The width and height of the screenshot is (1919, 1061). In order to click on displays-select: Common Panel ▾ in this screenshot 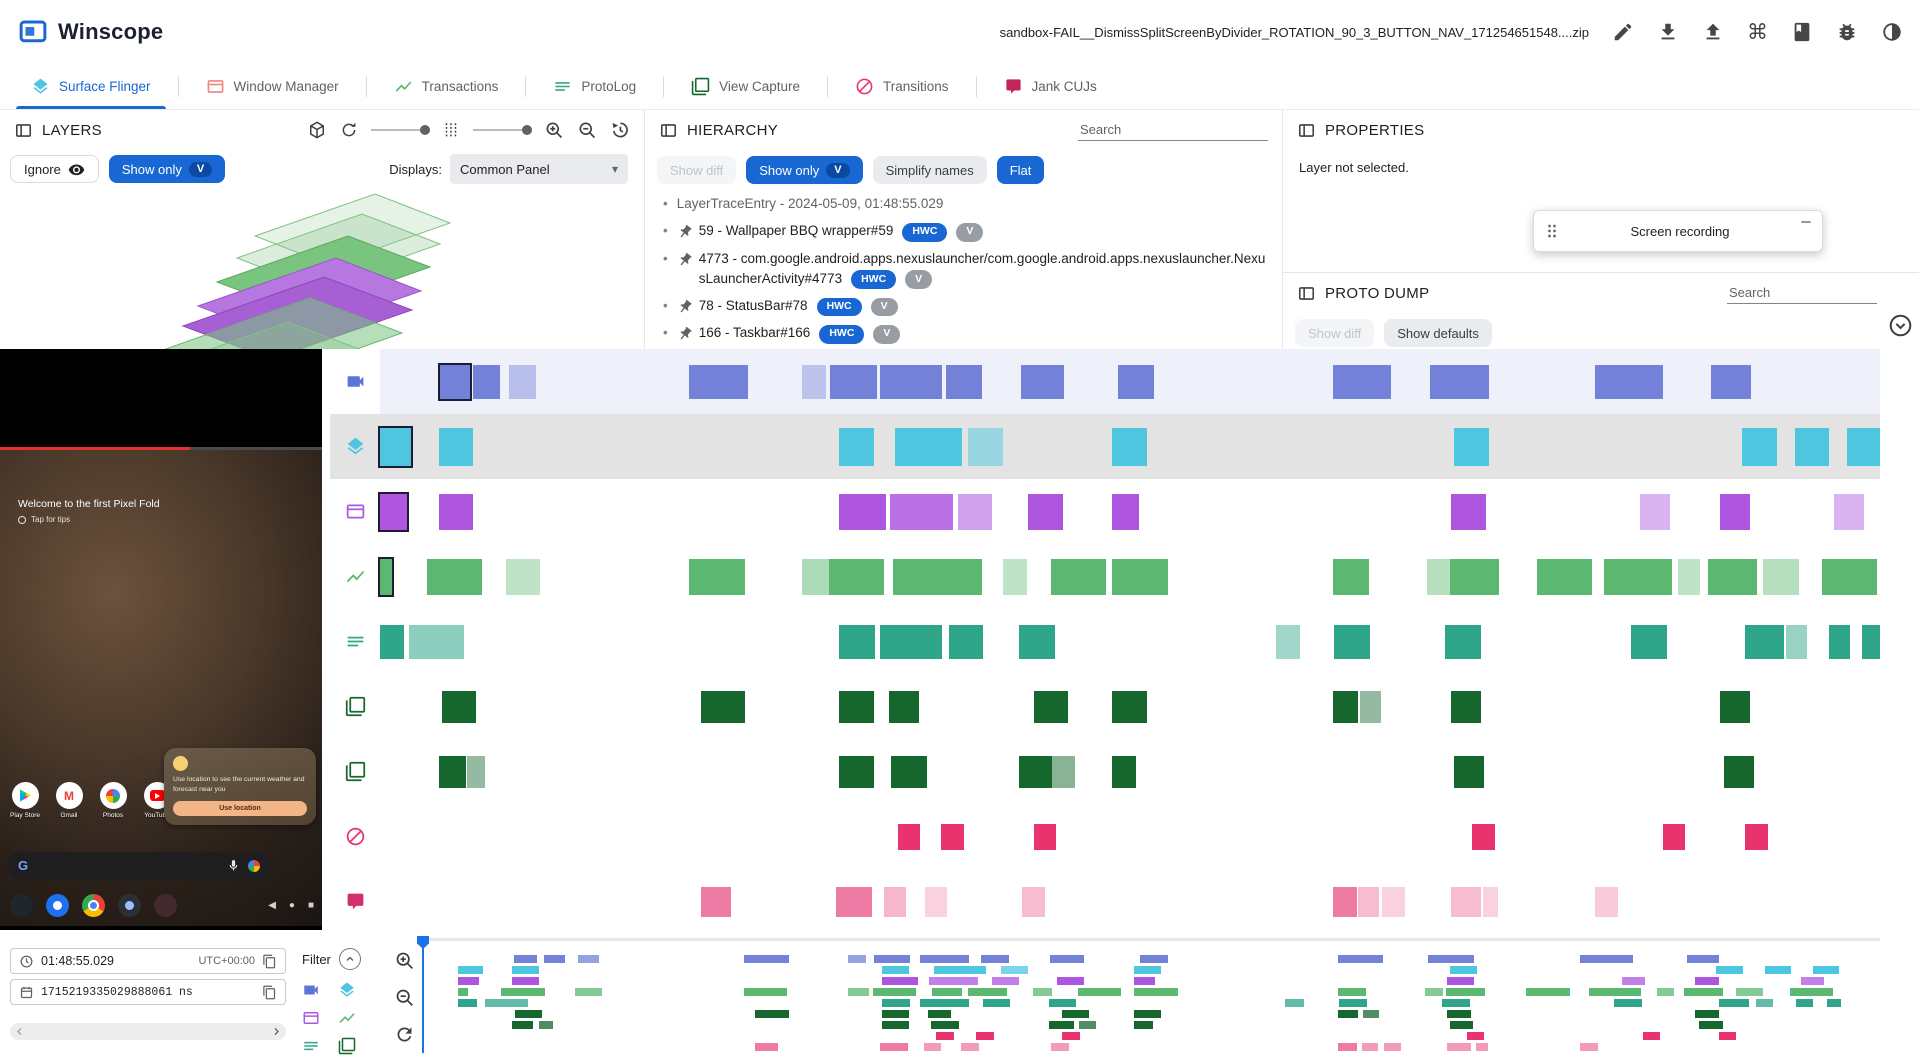, I will do `click(539, 169)`.